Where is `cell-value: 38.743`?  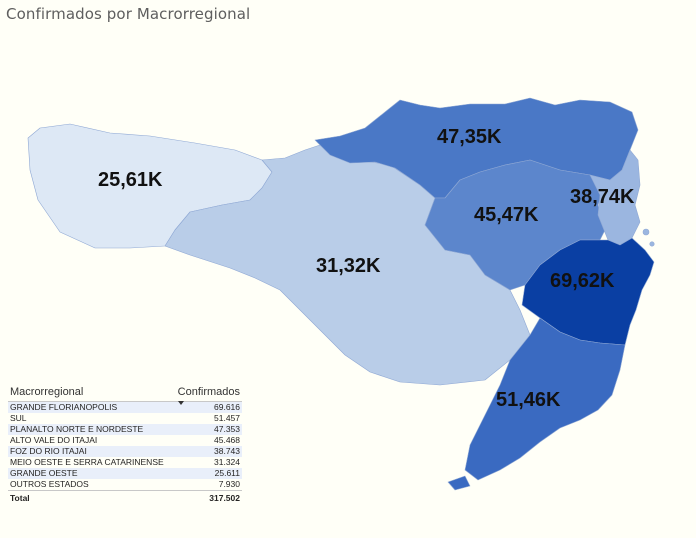 cell-value: 38.743 is located at coordinates (227, 451).